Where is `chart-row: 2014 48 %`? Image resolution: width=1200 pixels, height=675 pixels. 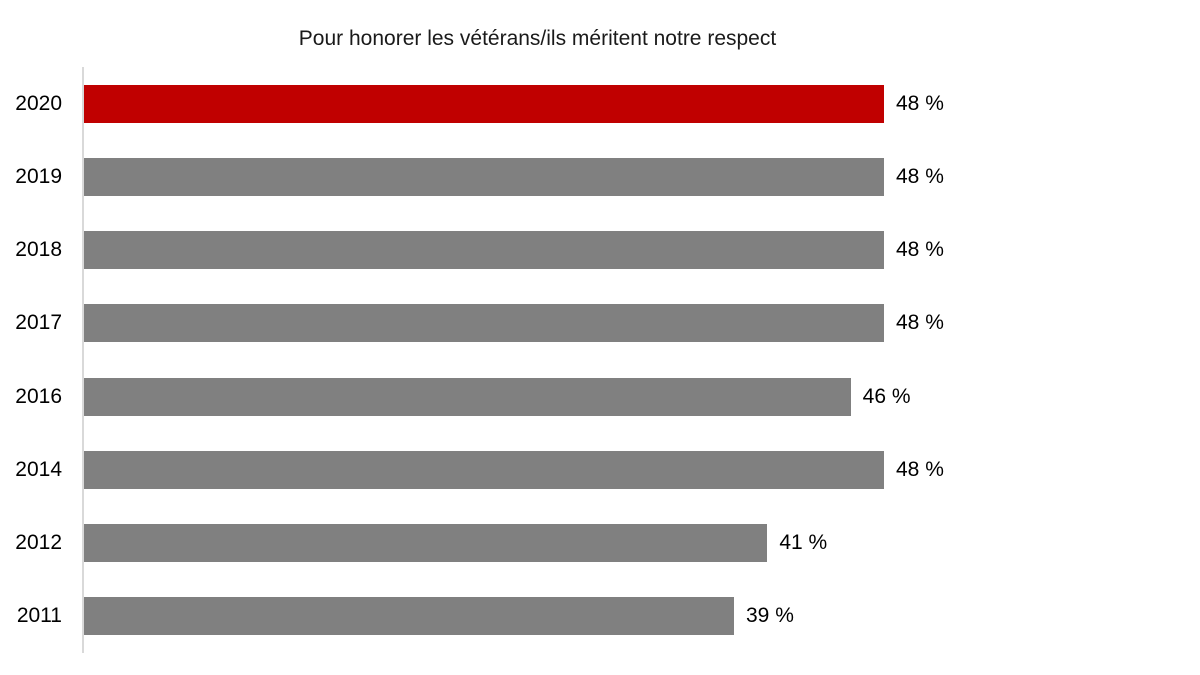
chart-row: 2014 48 % is located at coordinates (600, 469).